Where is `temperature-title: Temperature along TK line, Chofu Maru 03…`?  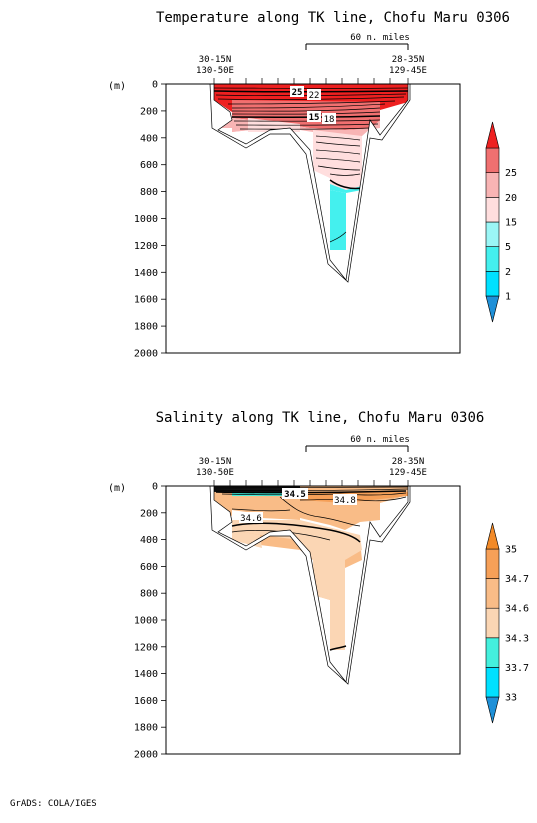 temperature-title: Temperature along TK line, Chofu Maru 03… is located at coordinates (333, 18).